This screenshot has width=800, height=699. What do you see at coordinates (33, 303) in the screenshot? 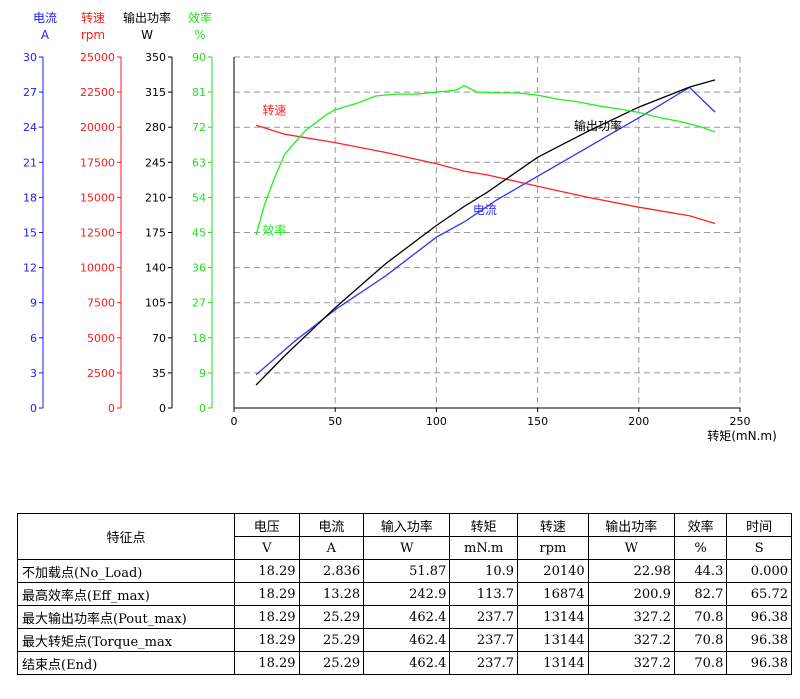
I see `y-tick-label-current: 9` at bounding box center [33, 303].